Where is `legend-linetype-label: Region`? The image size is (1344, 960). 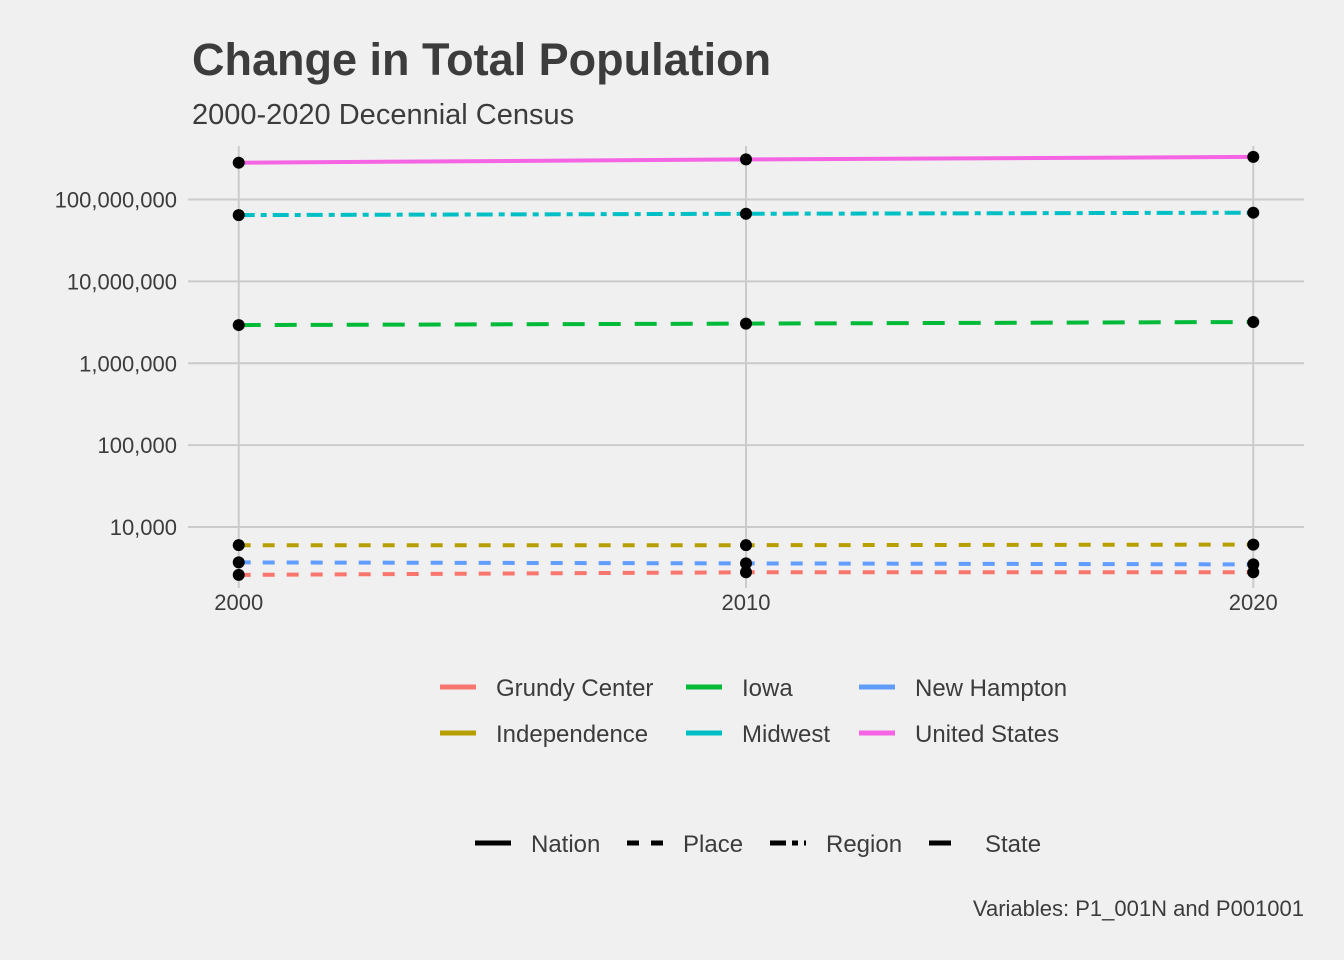
legend-linetype-label: Region is located at coordinates (864, 844).